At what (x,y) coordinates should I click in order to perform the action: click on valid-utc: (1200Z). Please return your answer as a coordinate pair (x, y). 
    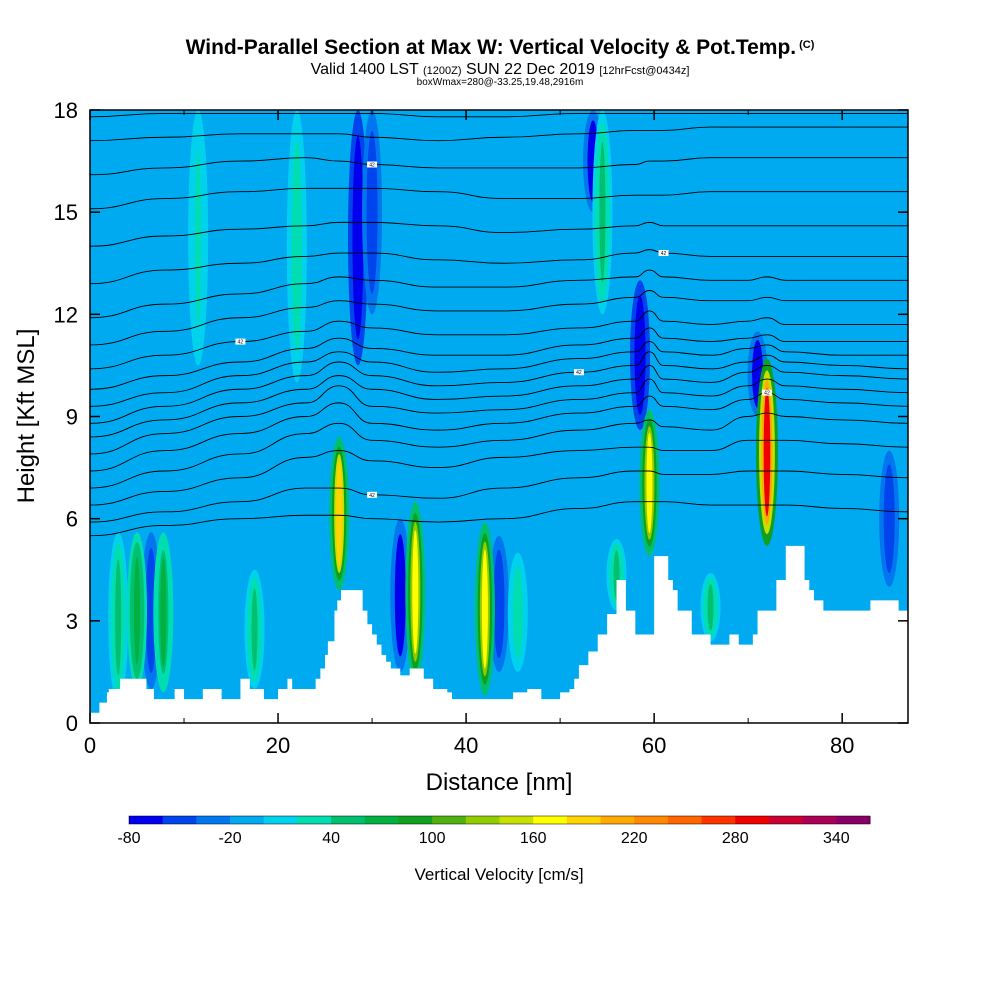
    Looking at the image, I should click on (442, 71).